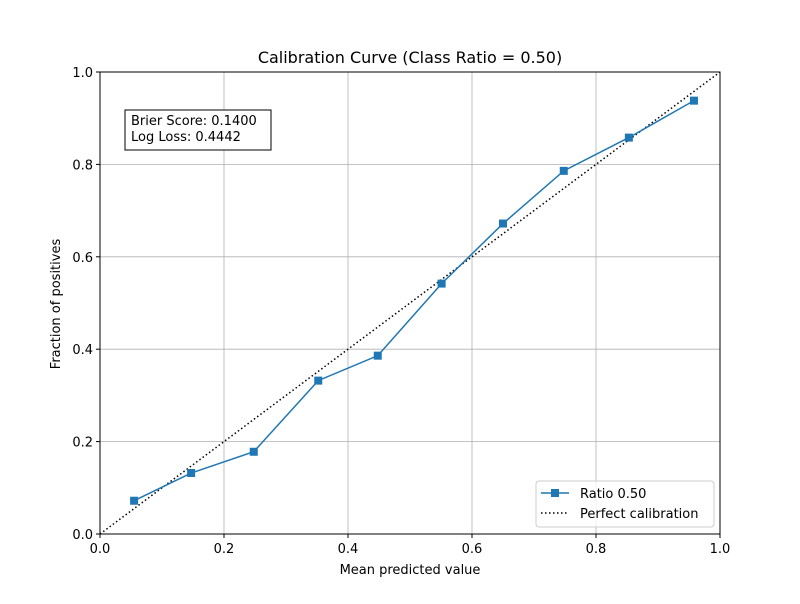 Image resolution: width=800 pixels, height=604 pixels. Describe the element at coordinates (555, 493) in the screenshot. I see `legend-marker-ratio` at that location.